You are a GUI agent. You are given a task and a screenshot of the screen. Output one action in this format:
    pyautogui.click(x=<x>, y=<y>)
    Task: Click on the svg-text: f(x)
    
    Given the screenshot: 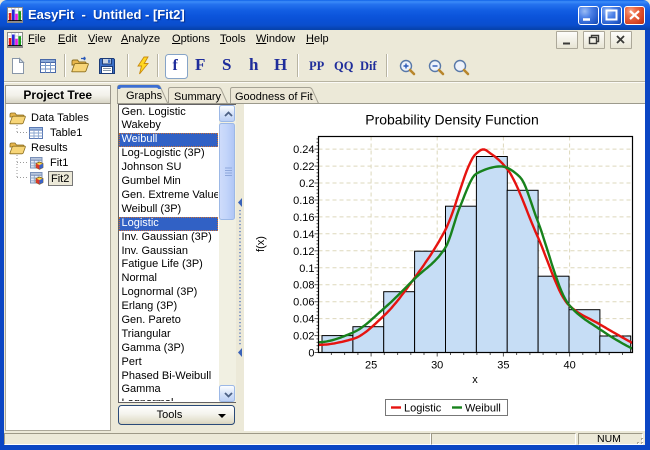 What is the action you would take?
    pyautogui.click(x=261, y=244)
    